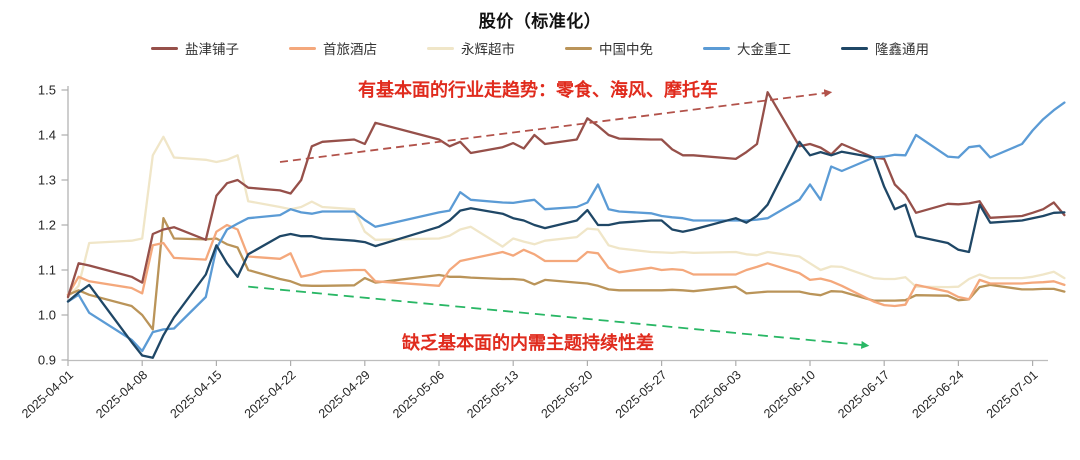 This screenshot has width=1080, height=460. Describe the element at coordinates (559, 317) in the screenshot. I see `downtrend-arrow` at that location.